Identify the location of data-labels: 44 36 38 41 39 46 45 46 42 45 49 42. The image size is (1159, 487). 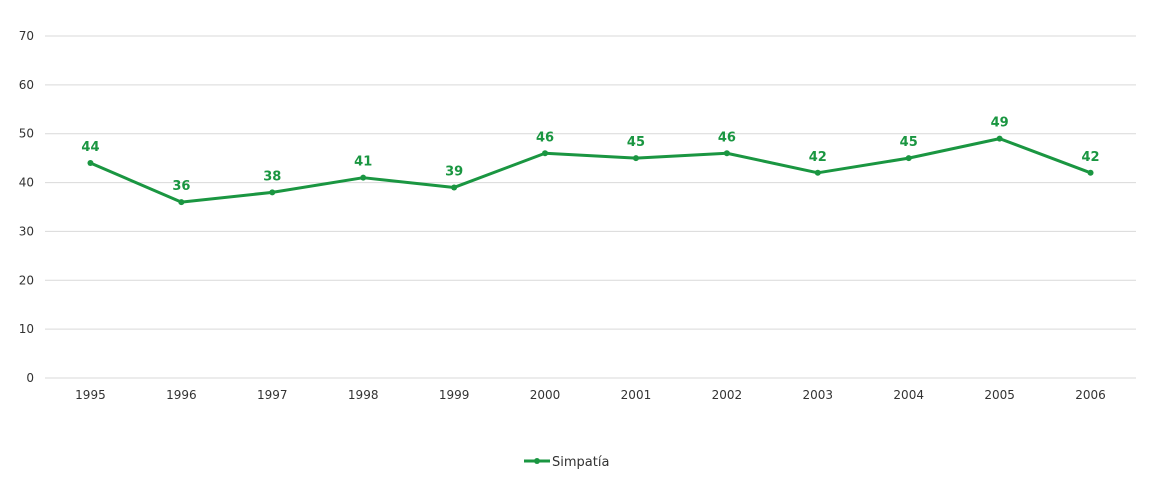
(590, 155).